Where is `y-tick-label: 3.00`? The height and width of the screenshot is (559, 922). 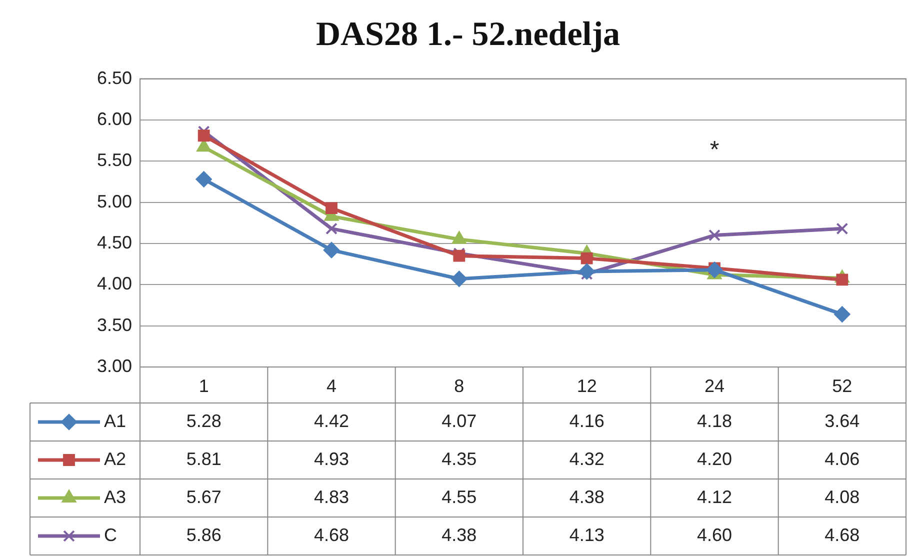 y-tick-label: 3.00 is located at coordinates (114, 366).